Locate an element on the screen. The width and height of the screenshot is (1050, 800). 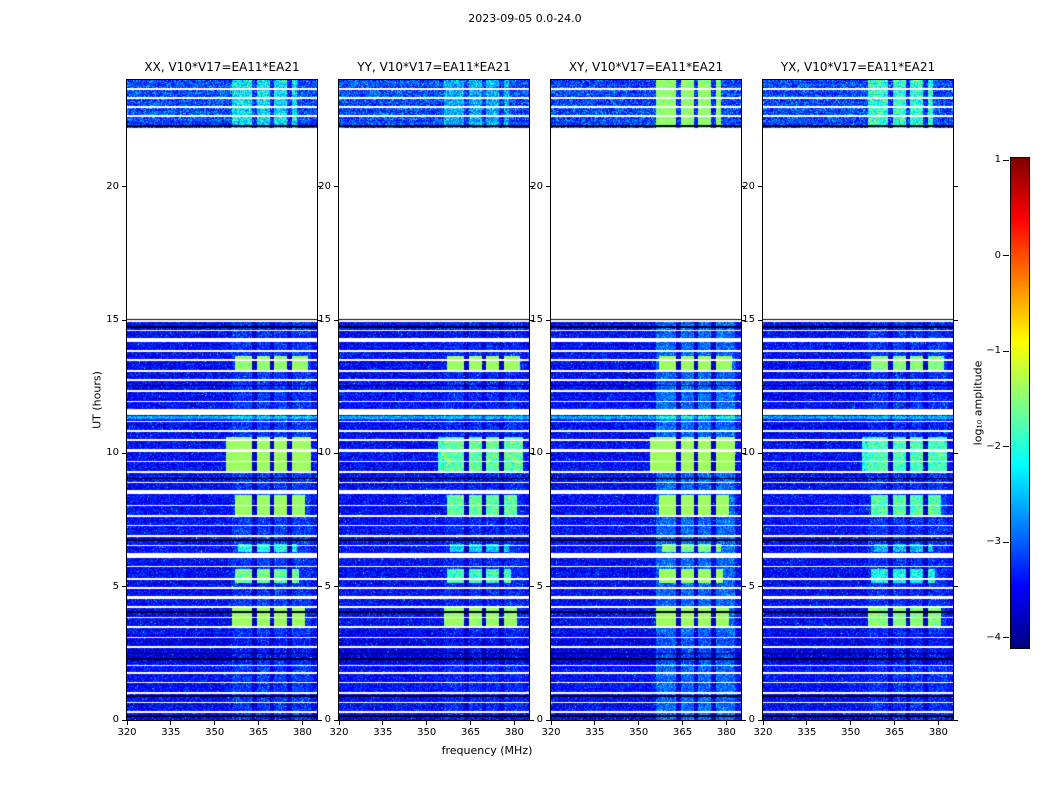
colorbar-tick-label: −3 is located at coordinates (993, 541).